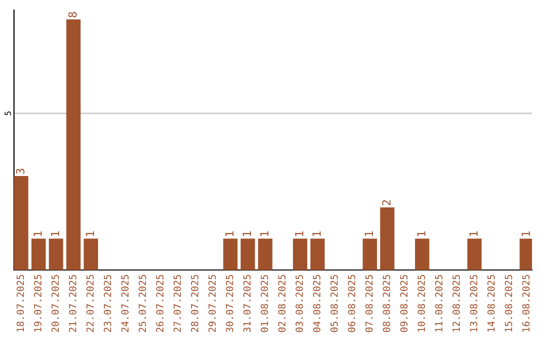 The image size is (540, 340). I want to click on x-tick-label: 04.08.2025, so click(316, 303).